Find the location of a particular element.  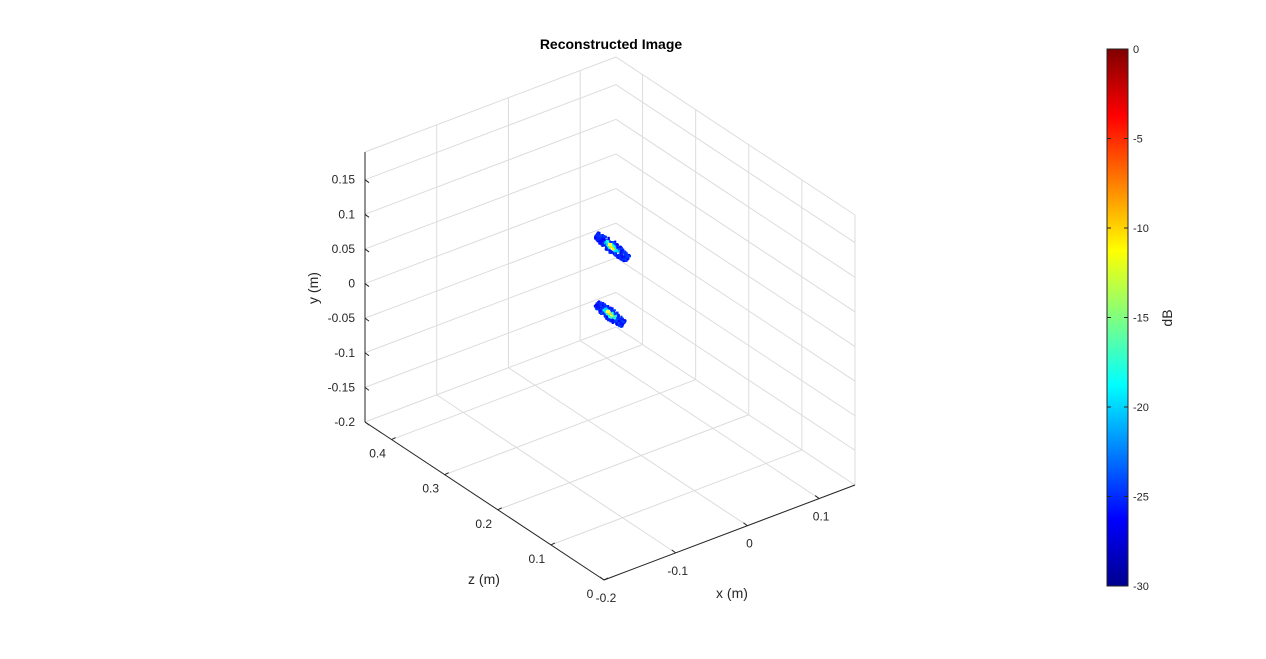

target-blob is located at coordinates (610, 314).